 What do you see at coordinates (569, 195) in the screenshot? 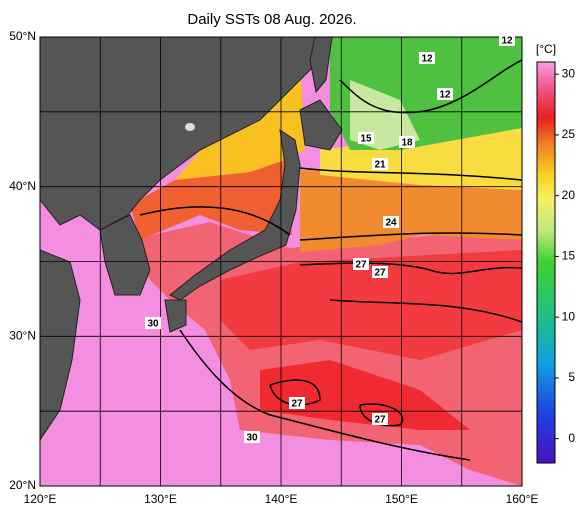
I see `colorbar-tick-label: 20` at bounding box center [569, 195].